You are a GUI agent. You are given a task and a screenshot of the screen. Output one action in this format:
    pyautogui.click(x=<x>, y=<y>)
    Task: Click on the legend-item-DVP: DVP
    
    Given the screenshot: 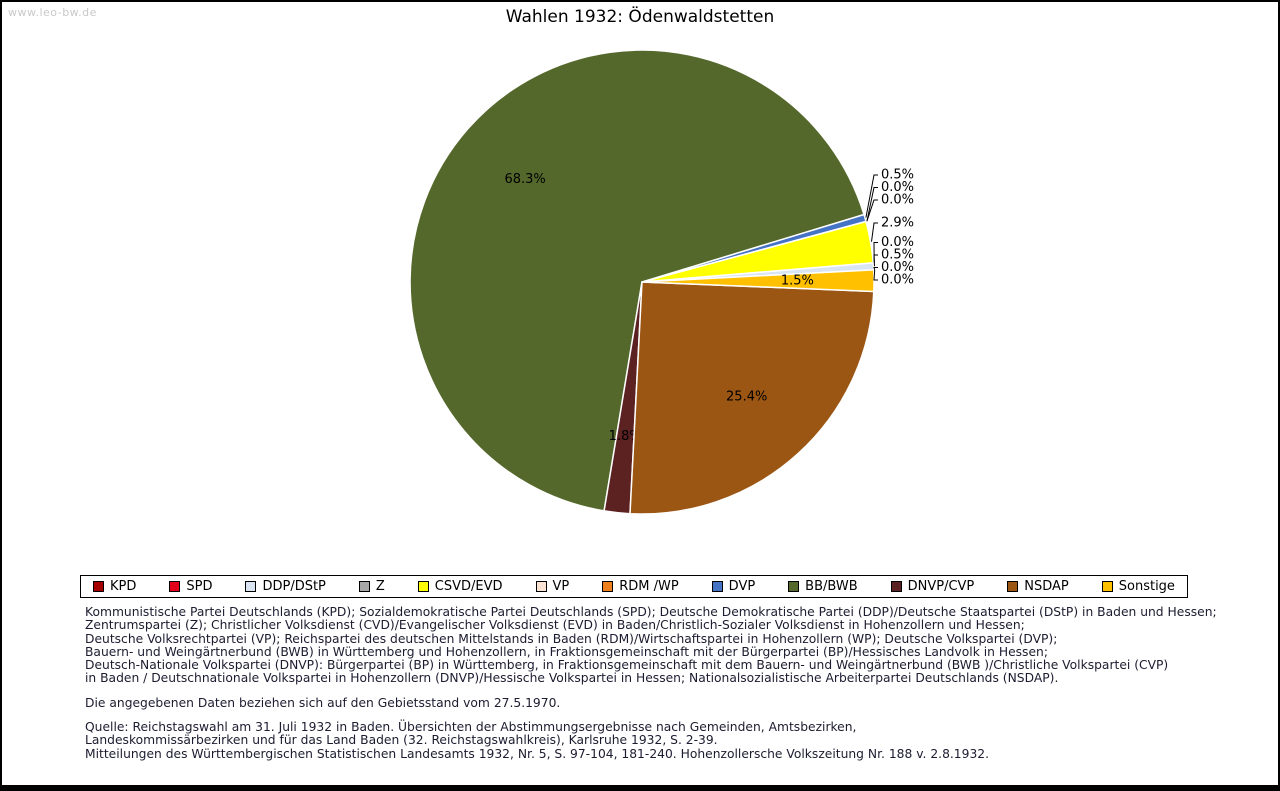 What is the action you would take?
    pyautogui.click(x=733, y=586)
    